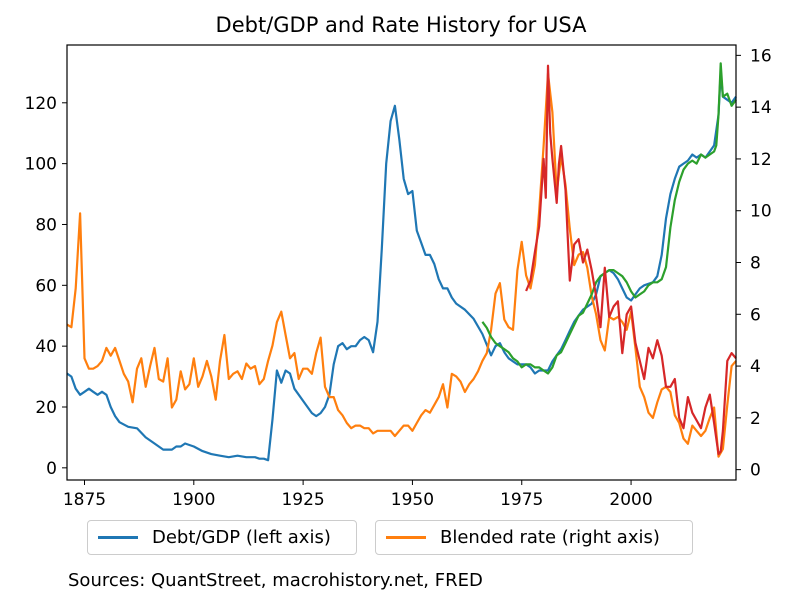  What do you see at coordinates (755, 419) in the screenshot?
I see `y-right-tick-label-2: 2` at bounding box center [755, 419].